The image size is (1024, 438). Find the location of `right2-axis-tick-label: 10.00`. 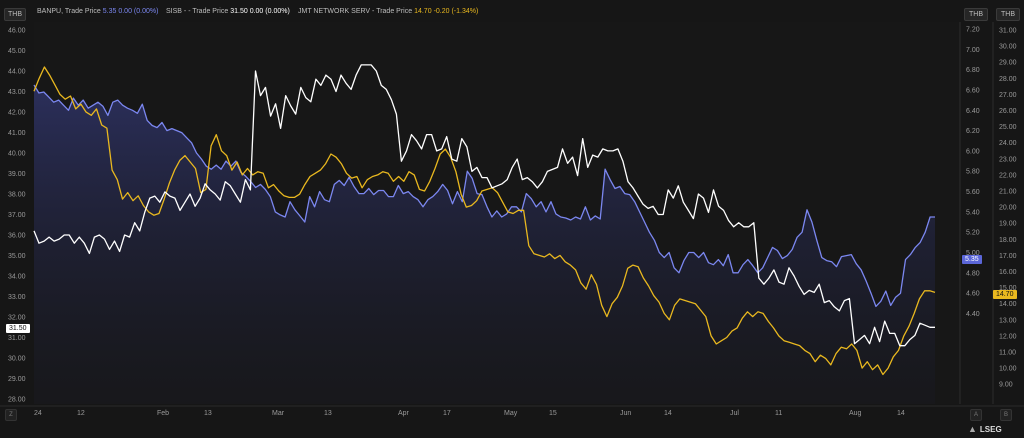

right2-axis-tick-label: 10.00 is located at coordinates (1008, 369).